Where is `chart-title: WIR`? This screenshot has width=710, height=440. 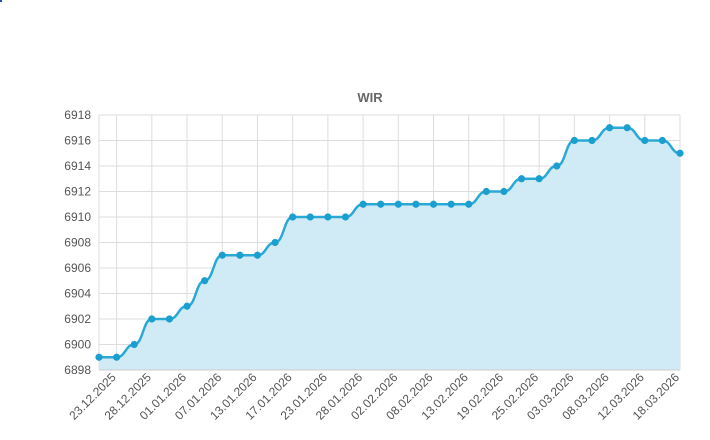
chart-title: WIR is located at coordinates (370, 97).